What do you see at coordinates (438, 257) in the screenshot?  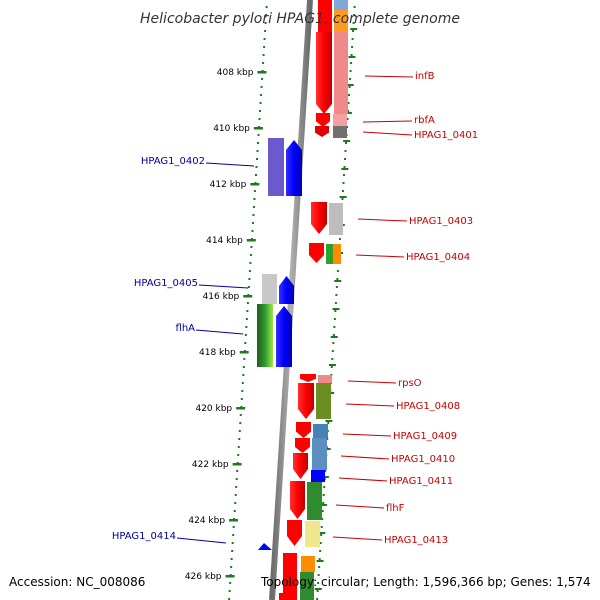 I see `reverse-gene-label: HPAG1_0404` at bounding box center [438, 257].